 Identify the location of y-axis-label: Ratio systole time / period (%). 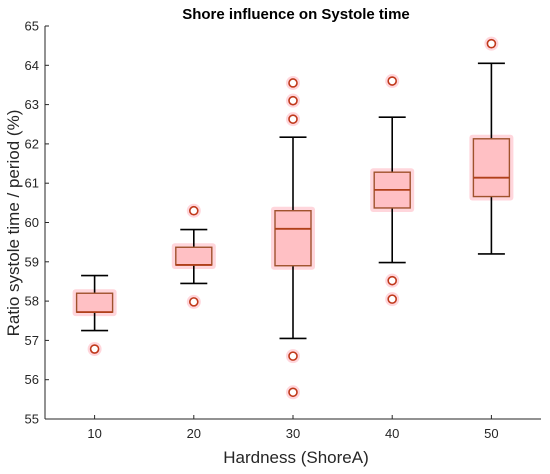
(13, 223).